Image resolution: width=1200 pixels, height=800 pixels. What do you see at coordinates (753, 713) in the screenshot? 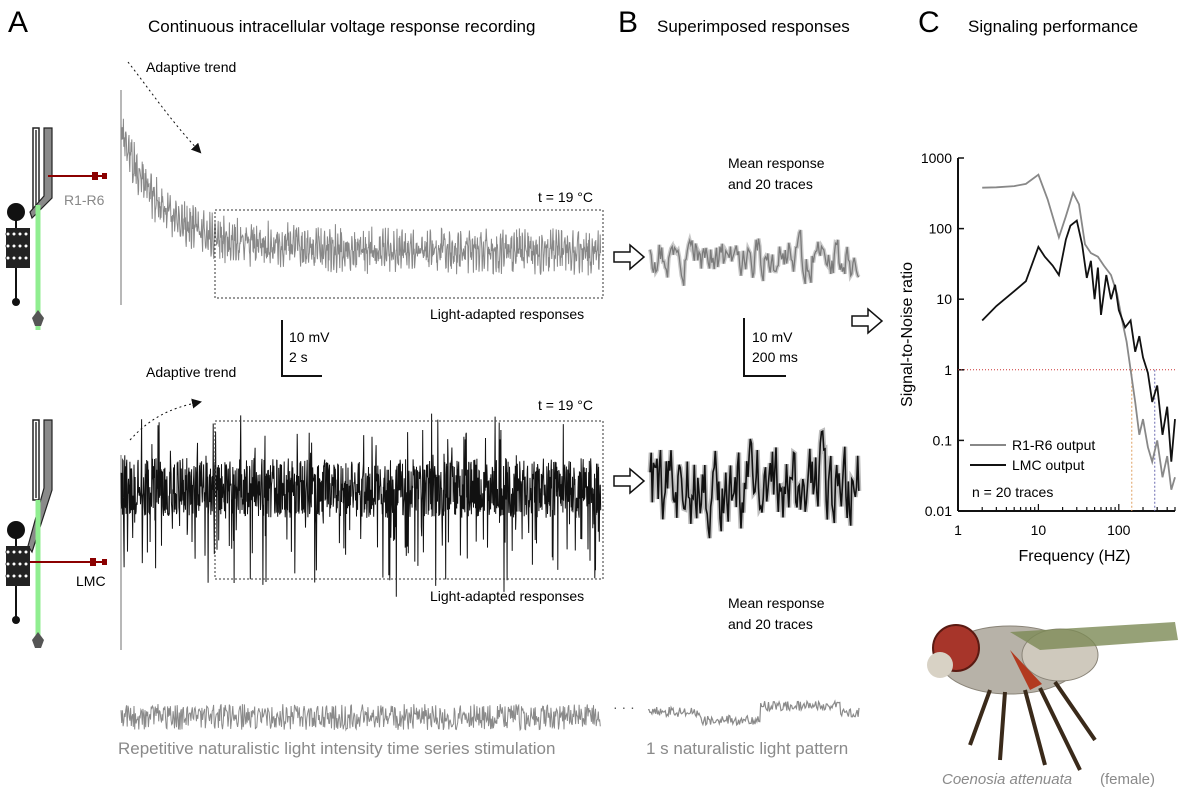
I see `stimulus-trace-1s` at bounding box center [753, 713].